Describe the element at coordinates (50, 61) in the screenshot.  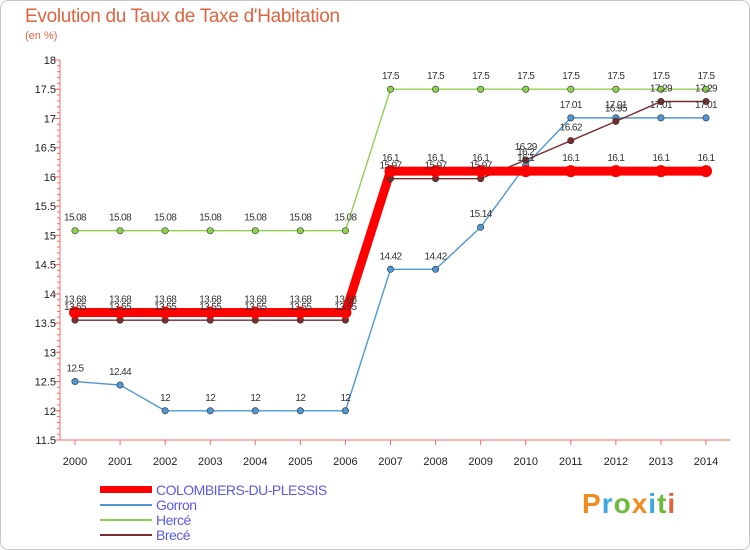
I see `y-tick-label: 18` at that location.